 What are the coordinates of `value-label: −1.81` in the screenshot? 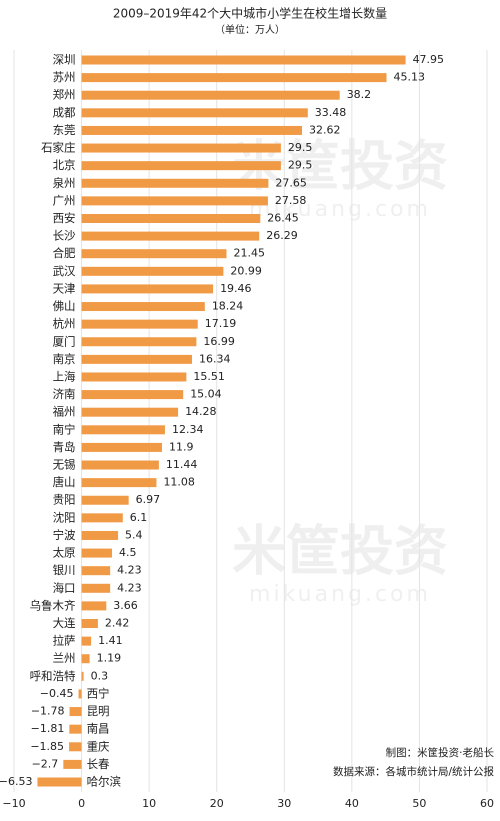 It's located at (48, 728).